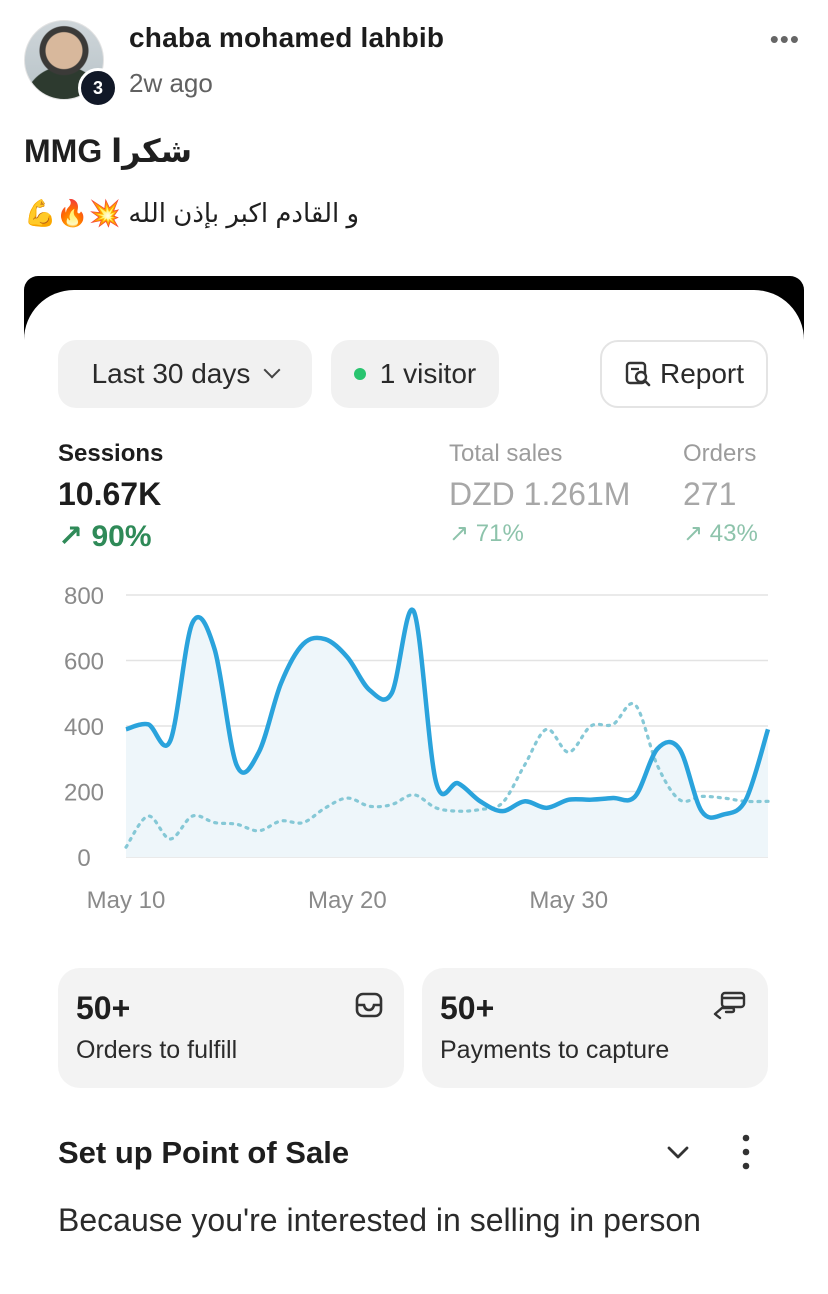  Describe the element at coordinates (710, 494) in the screenshot. I see `metric-value: 271` at that location.